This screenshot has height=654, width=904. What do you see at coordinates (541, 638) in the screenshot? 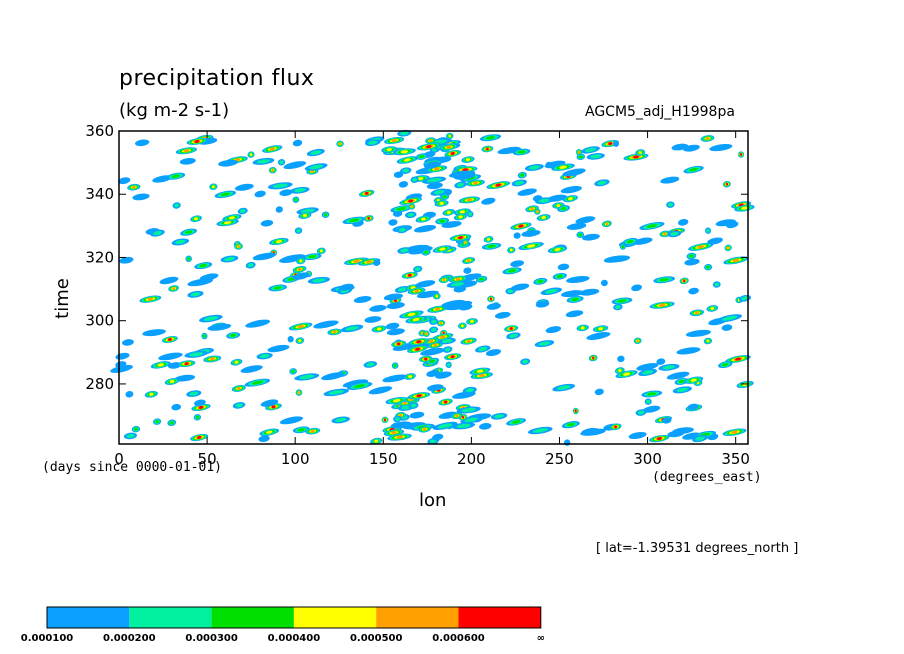
I see `colorbar-label: ∞` at bounding box center [541, 638].